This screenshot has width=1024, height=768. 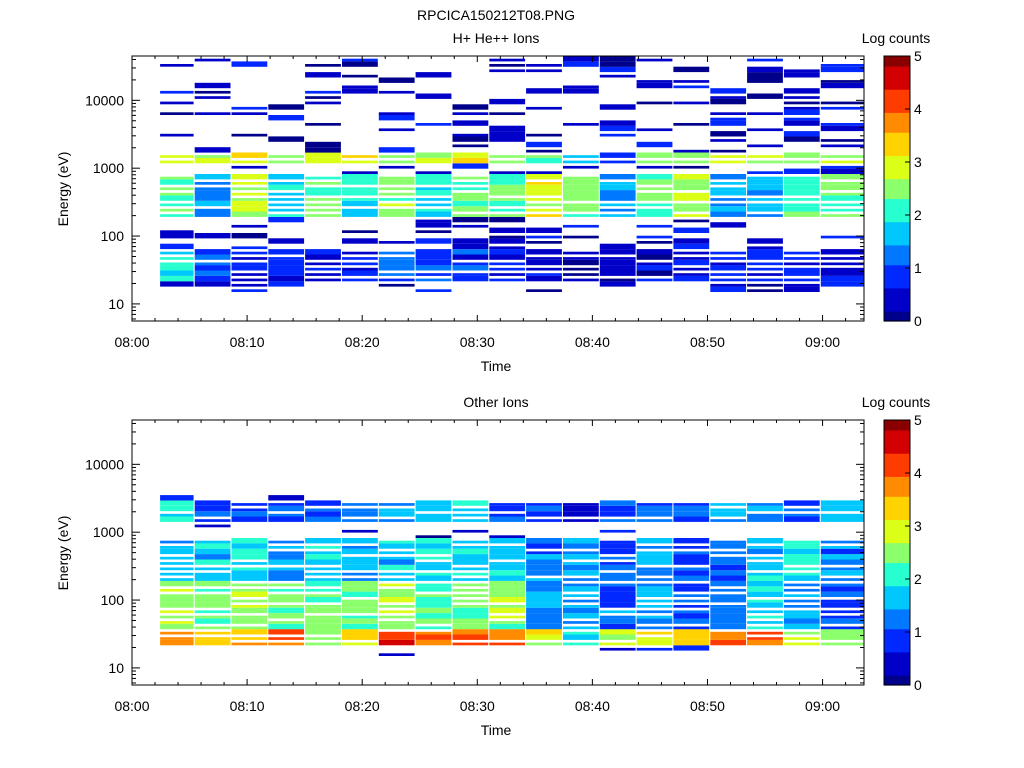 I want to click on x-tick-label: 09:00, so click(x=822, y=342).